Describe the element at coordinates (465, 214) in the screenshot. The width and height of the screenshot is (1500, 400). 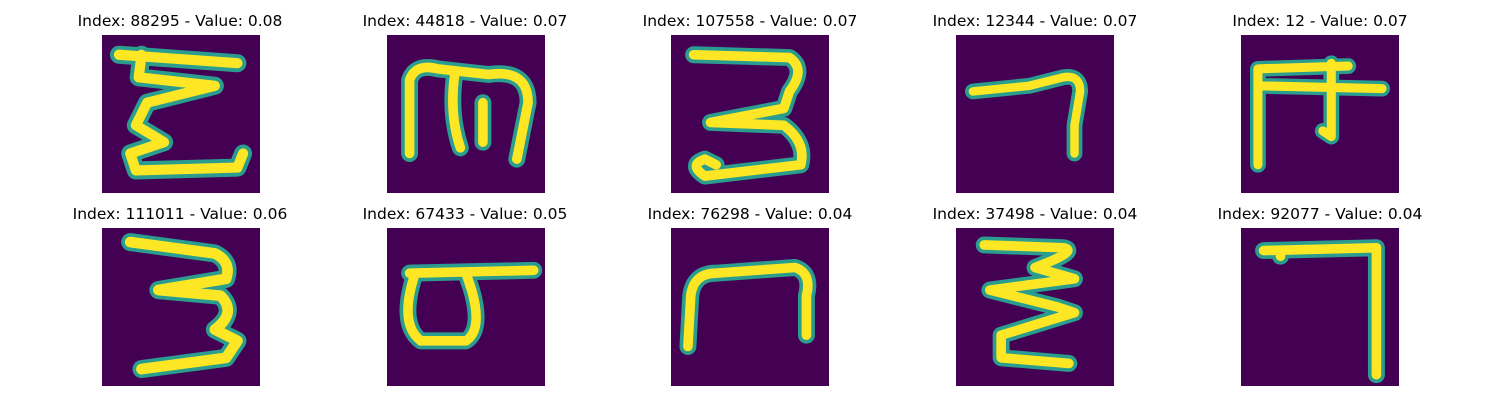
I see `tile-title: Index: 67433 - Value: 0.05` at that location.